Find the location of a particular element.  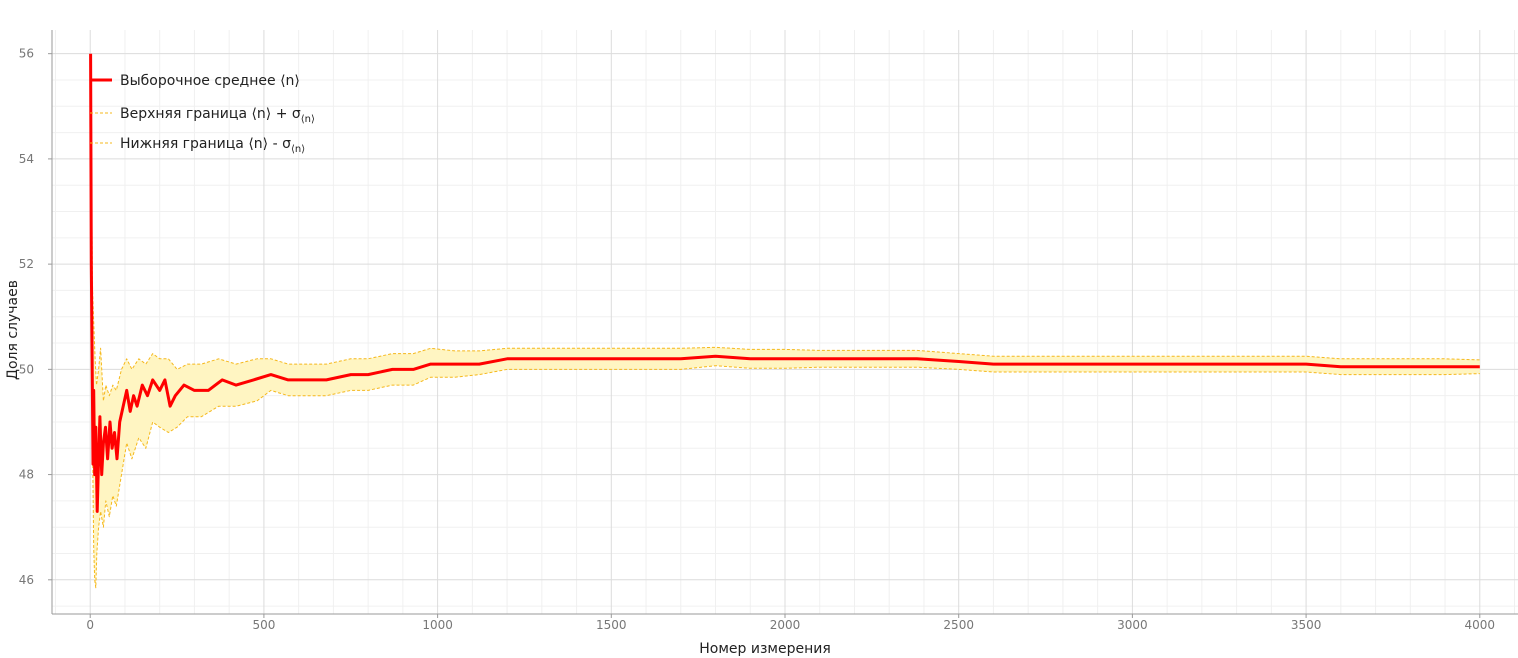

x-tick-label: 2000 is located at coordinates (785, 625).